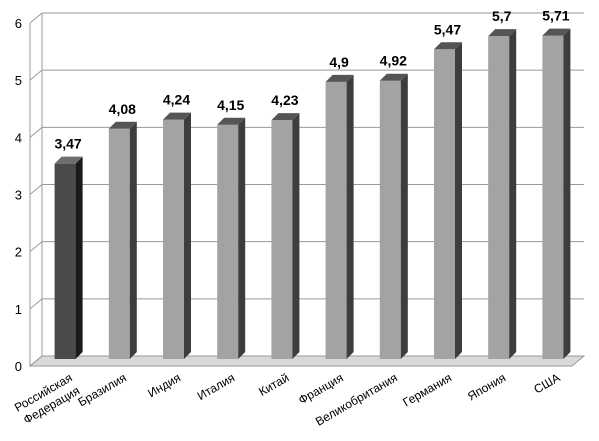 Image resolution: width=599 pixels, height=441 pixels. I want to click on x-tick-label: США, so click(546, 383).